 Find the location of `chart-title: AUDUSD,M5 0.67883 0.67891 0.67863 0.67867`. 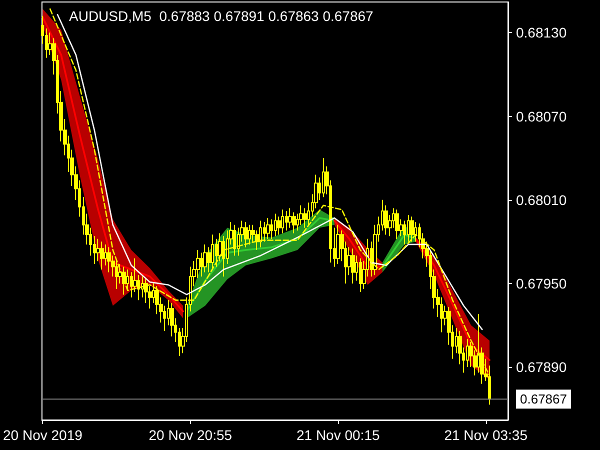

chart-title: AUDUSD,M5 0.67883 0.67891 0.67863 0.67867 is located at coordinates (221, 16).